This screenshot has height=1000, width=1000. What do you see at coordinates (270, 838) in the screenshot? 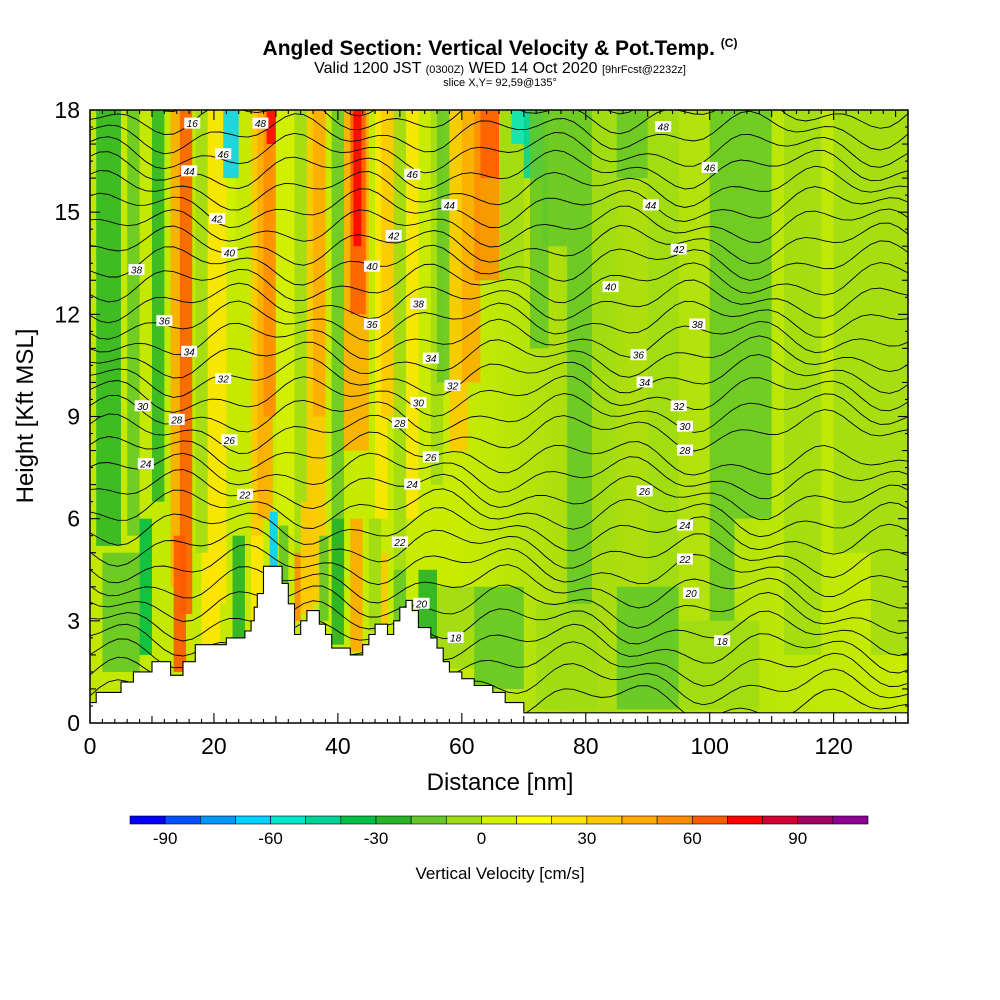
I see `colorbar-tick-label: -60` at bounding box center [270, 838].